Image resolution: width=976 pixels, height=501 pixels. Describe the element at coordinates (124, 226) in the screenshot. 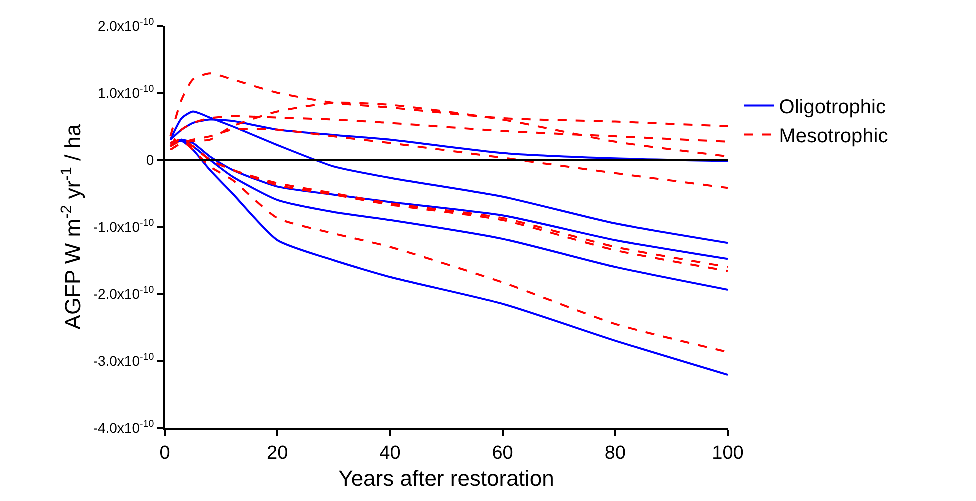

I see `y-tick-label: -1.0x10$^{-10}$` at that location.